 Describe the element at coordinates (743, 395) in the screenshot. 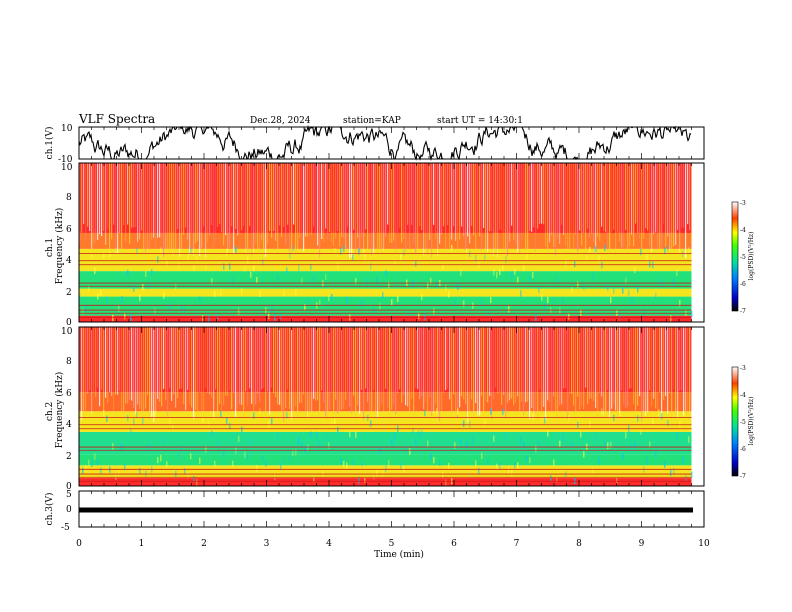

I see `cb2-tick-m4: -4` at that location.